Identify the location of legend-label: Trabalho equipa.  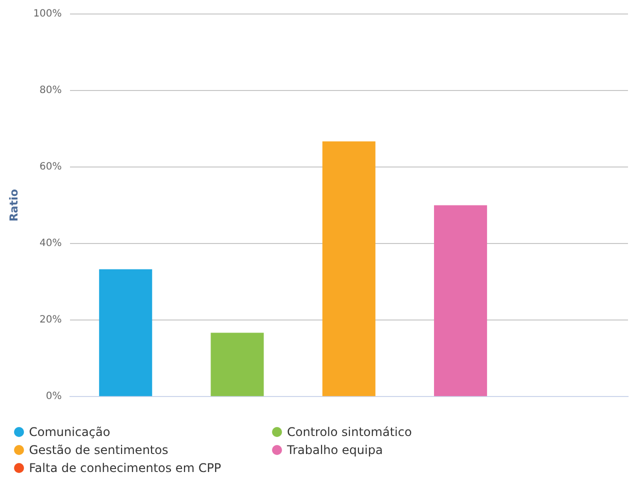
(335, 450).